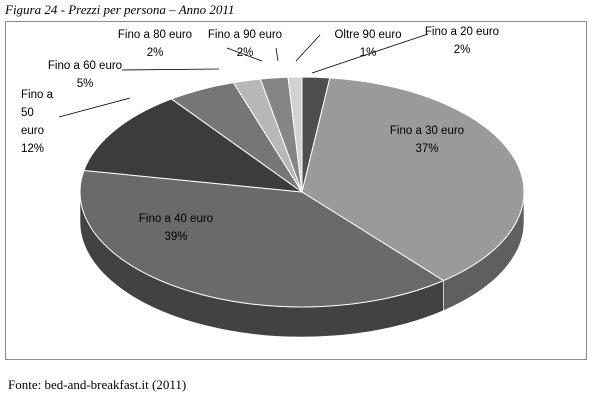 This screenshot has width=595, height=403. Describe the element at coordinates (85, 75) in the screenshot. I see `data-label-5: Fino a 60 euro 5%` at that location.